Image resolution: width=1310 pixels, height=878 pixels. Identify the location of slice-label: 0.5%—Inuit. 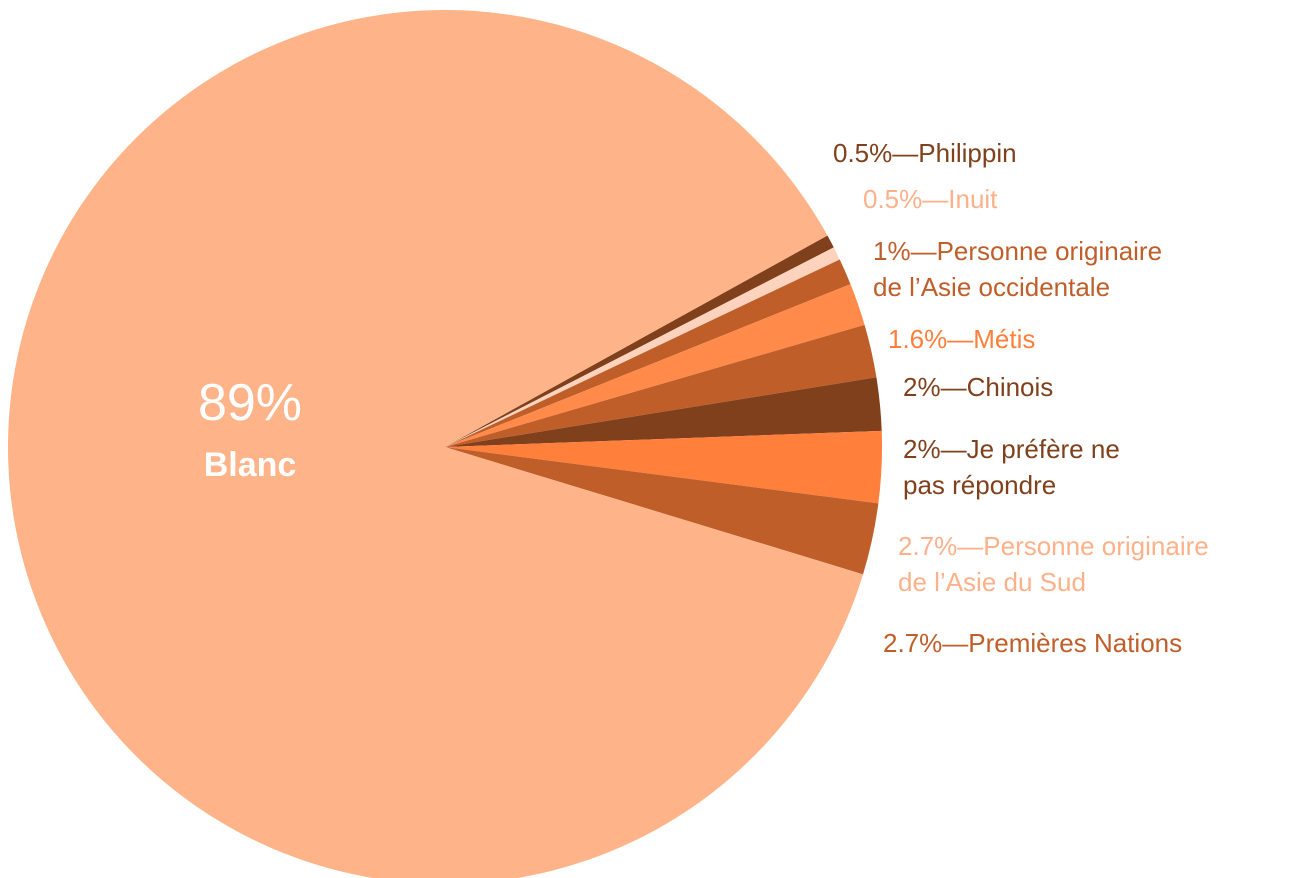
(930, 199).